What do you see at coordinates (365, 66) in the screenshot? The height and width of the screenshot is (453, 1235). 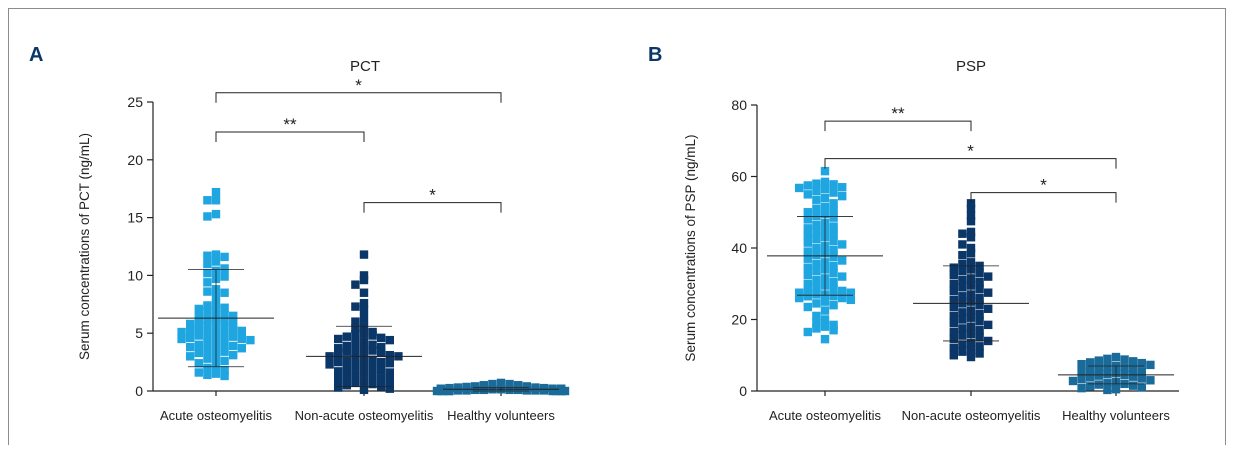 I see `chart-title: PCT` at bounding box center [365, 66].